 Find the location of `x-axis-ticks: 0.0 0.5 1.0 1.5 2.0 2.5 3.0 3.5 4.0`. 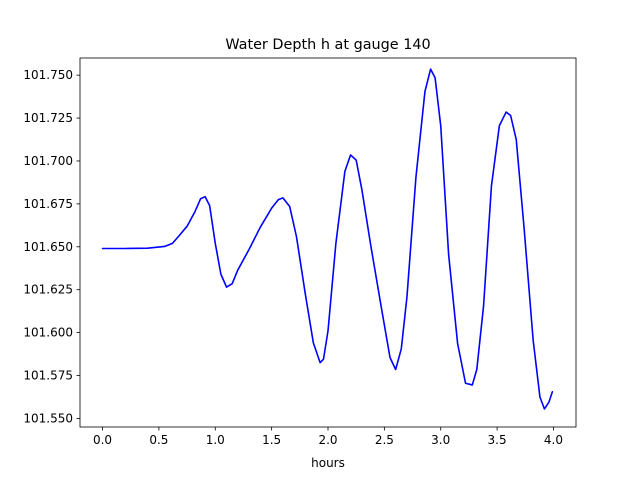

x-axis-ticks: 0.0 0.5 1.0 1.5 2.0 2.5 3.0 3.5 4.0 is located at coordinates (328, 437).